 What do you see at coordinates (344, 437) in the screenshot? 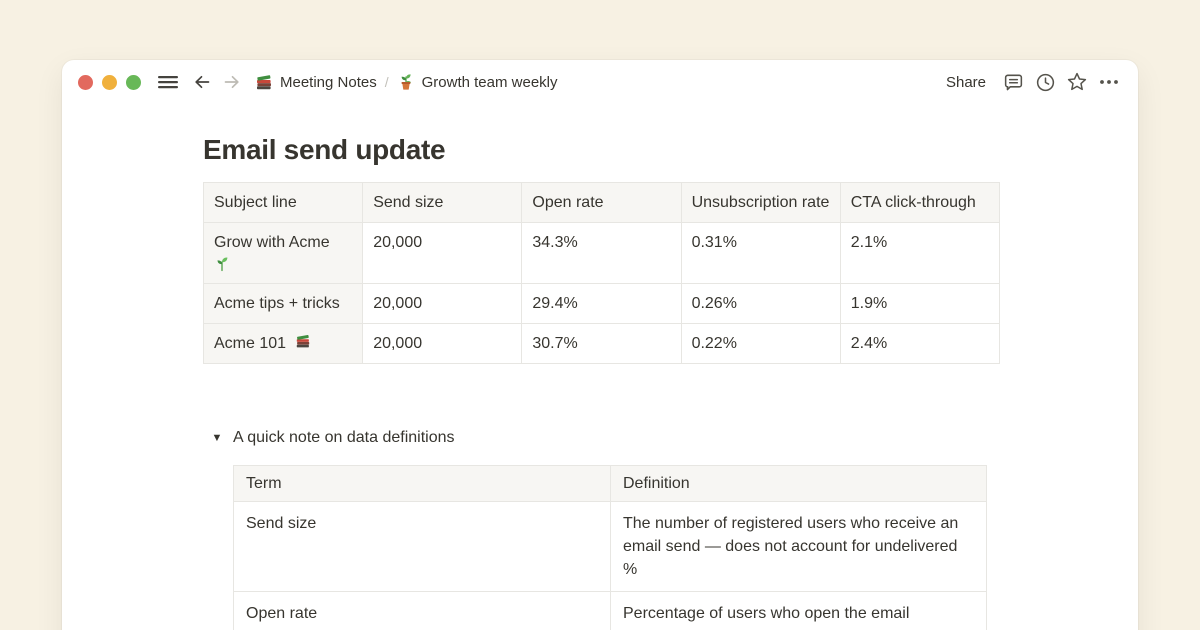
I see `toggle-label: A quick note on data definitions` at bounding box center [344, 437].